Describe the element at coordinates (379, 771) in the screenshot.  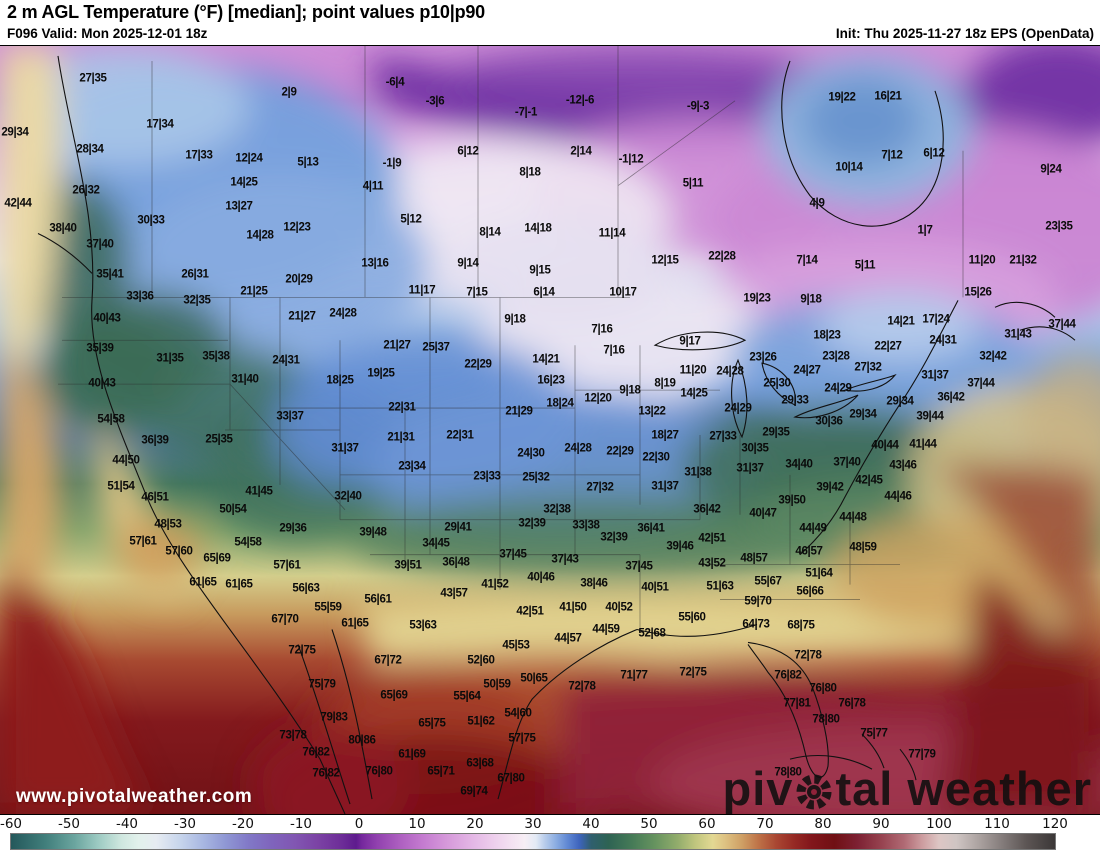
I see `point-value: 76|80` at that location.